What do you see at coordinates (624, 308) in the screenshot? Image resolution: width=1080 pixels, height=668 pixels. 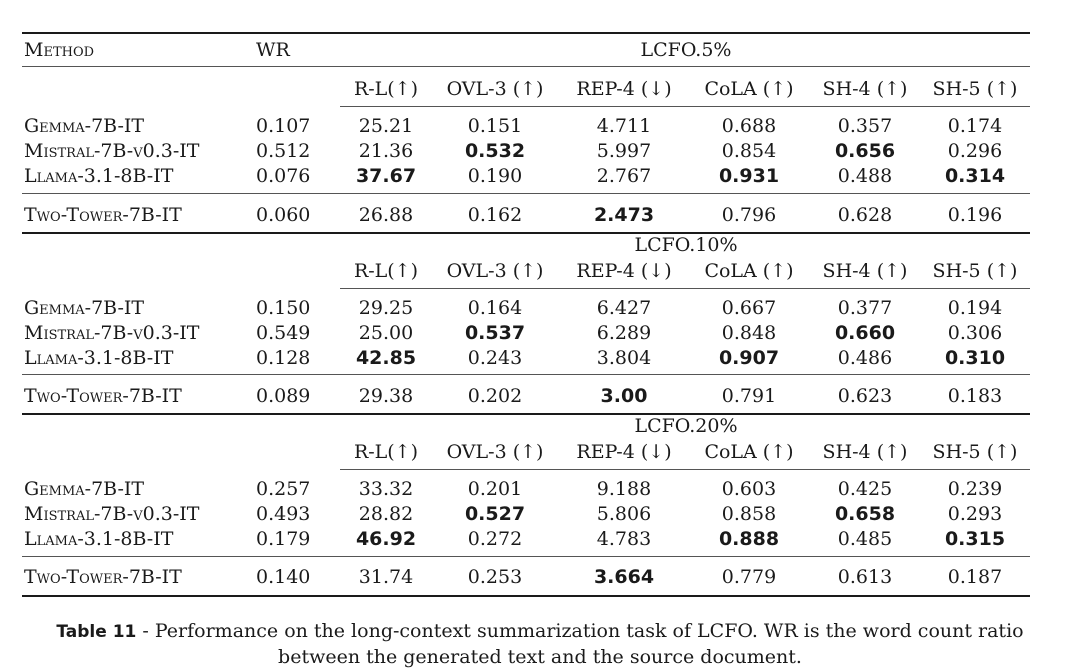 I see `metric-value: 6.427` at bounding box center [624, 308].